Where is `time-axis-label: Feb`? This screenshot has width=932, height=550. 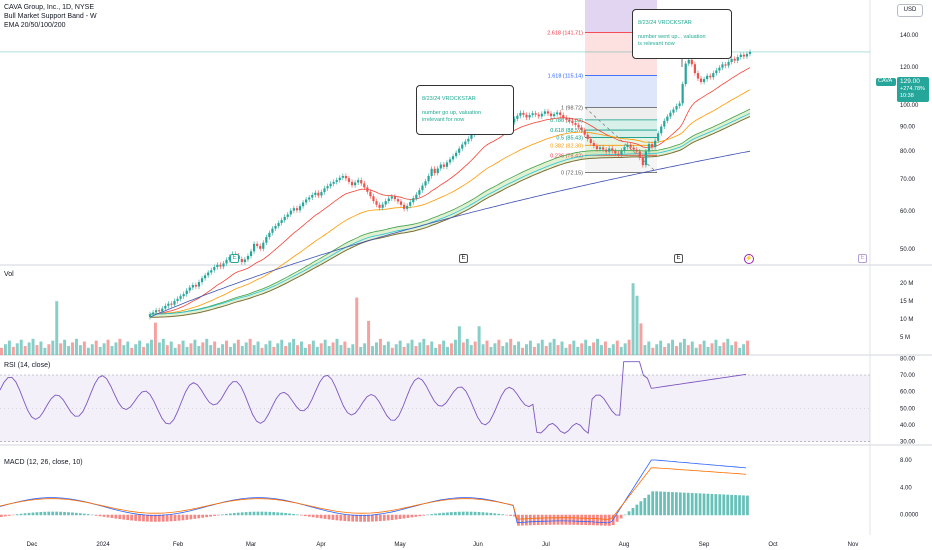
time-axis-label: Feb is located at coordinates (178, 545).